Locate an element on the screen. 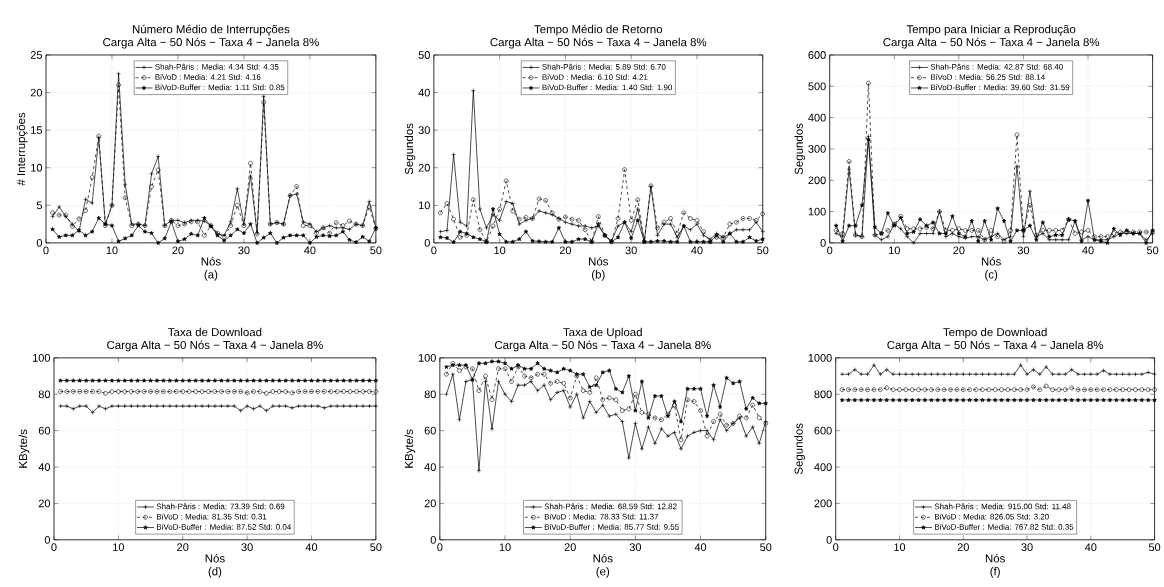 This screenshot has height=587, width=1164. y-tick-label: 25 is located at coordinates (36, 55).